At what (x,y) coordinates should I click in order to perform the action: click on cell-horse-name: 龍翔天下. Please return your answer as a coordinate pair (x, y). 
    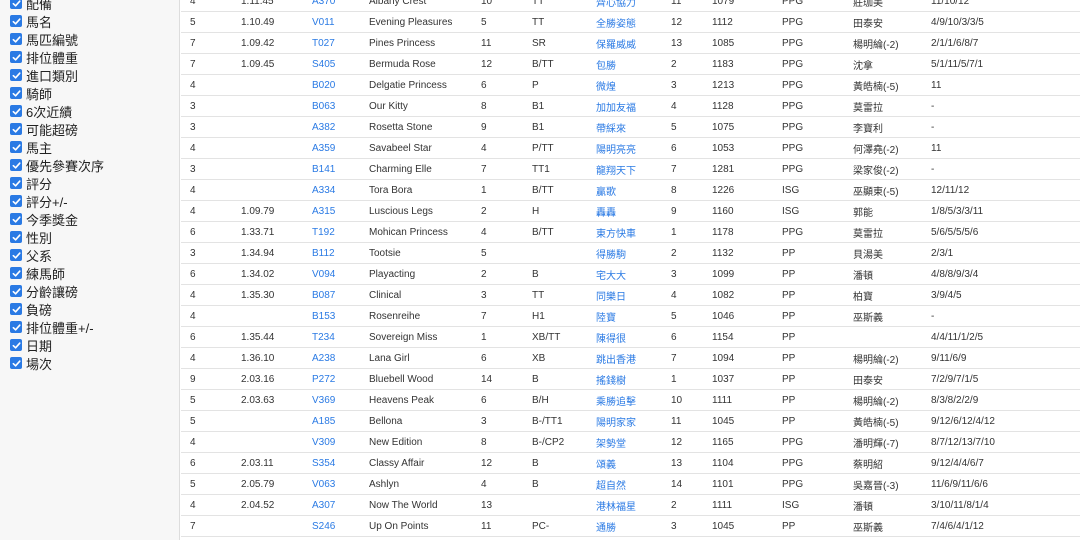
    Looking at the image, I should click on (633, 169).